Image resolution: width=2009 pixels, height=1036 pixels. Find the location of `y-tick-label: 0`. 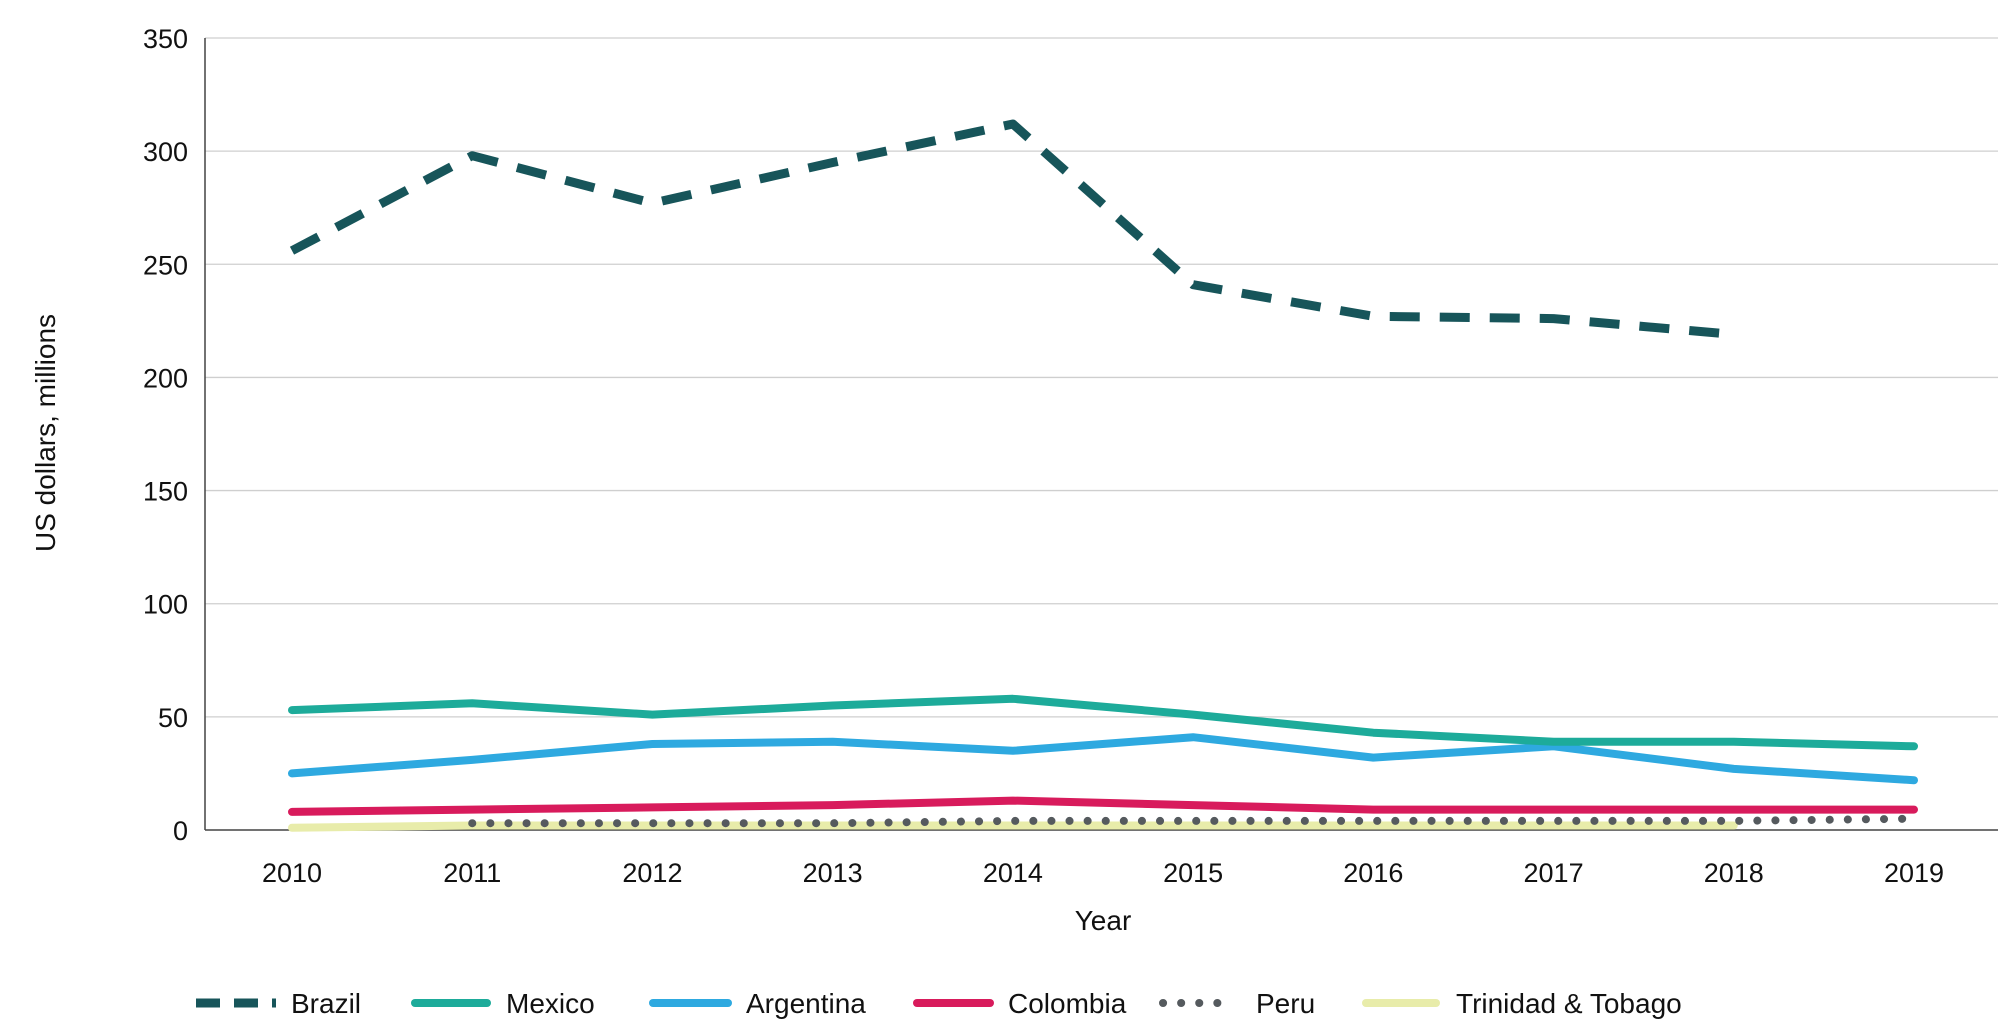

y-tick-label: 0 is located at coordinates (180, 831).